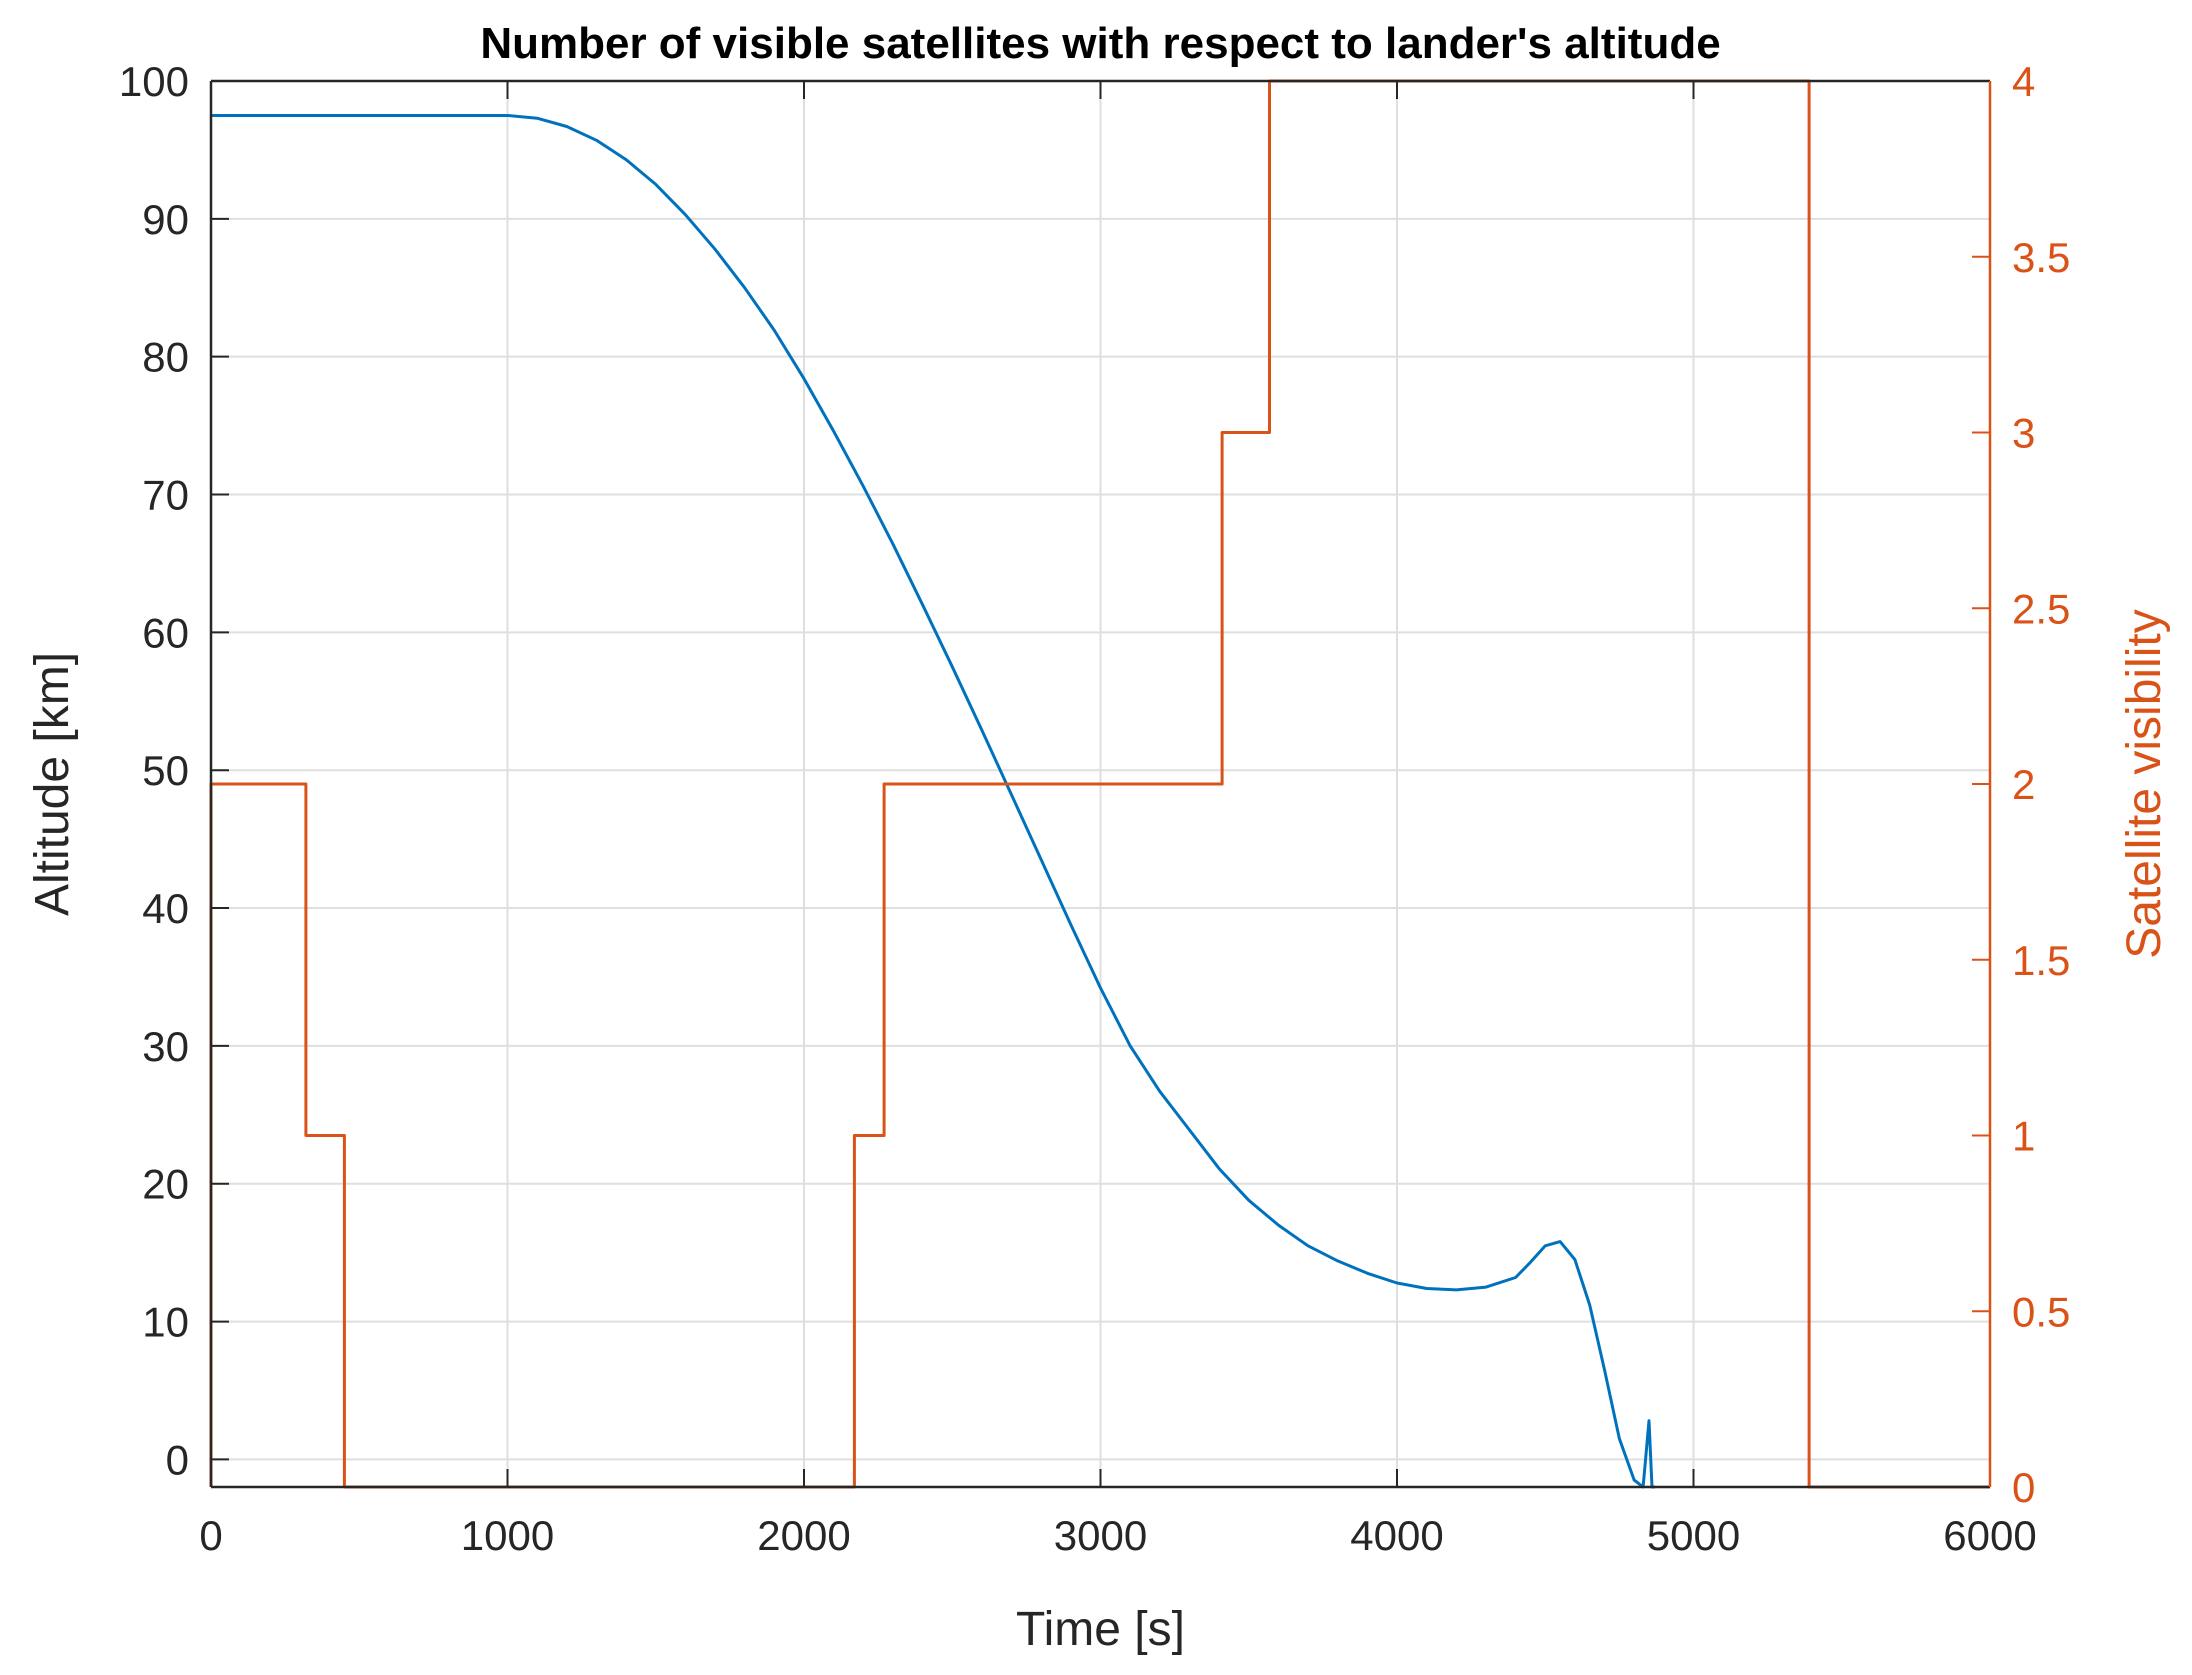 The image size is (2192, 1675). Describe the element at coordinates (165, 495) in the screenshot. I see `y-left-tick-label: 70` at that location.